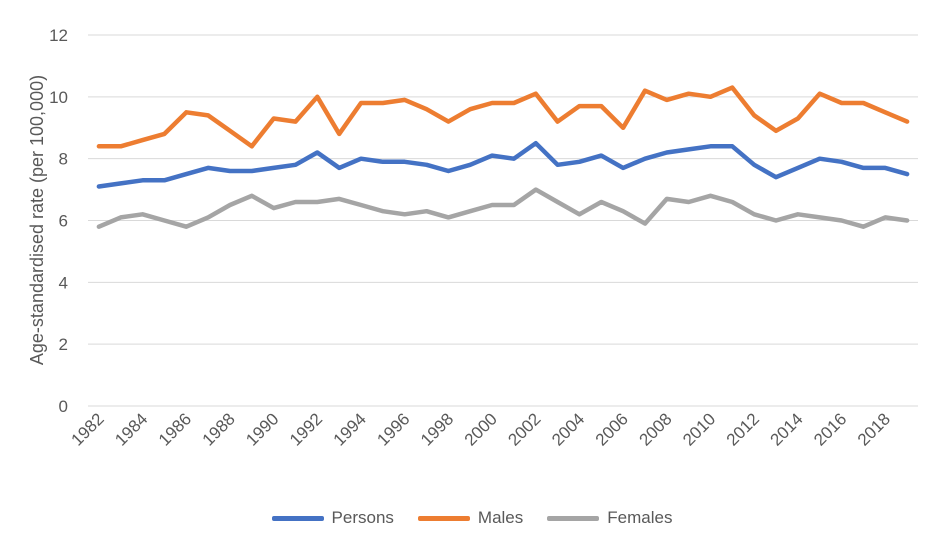 The height and width of the screenshot is (556, 944). What do you see at coordinates (88, 429) in the screenshot?
I see `x-tick-label: 1982` at bounding box center [88, 429].